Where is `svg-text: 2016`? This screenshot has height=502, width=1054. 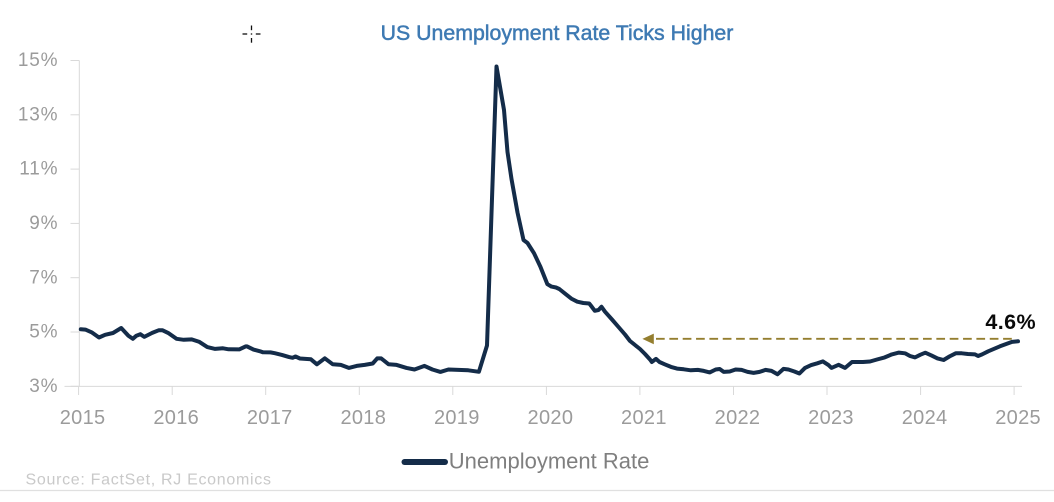
svg-text: 2016 is located at coordinates (176, 418).